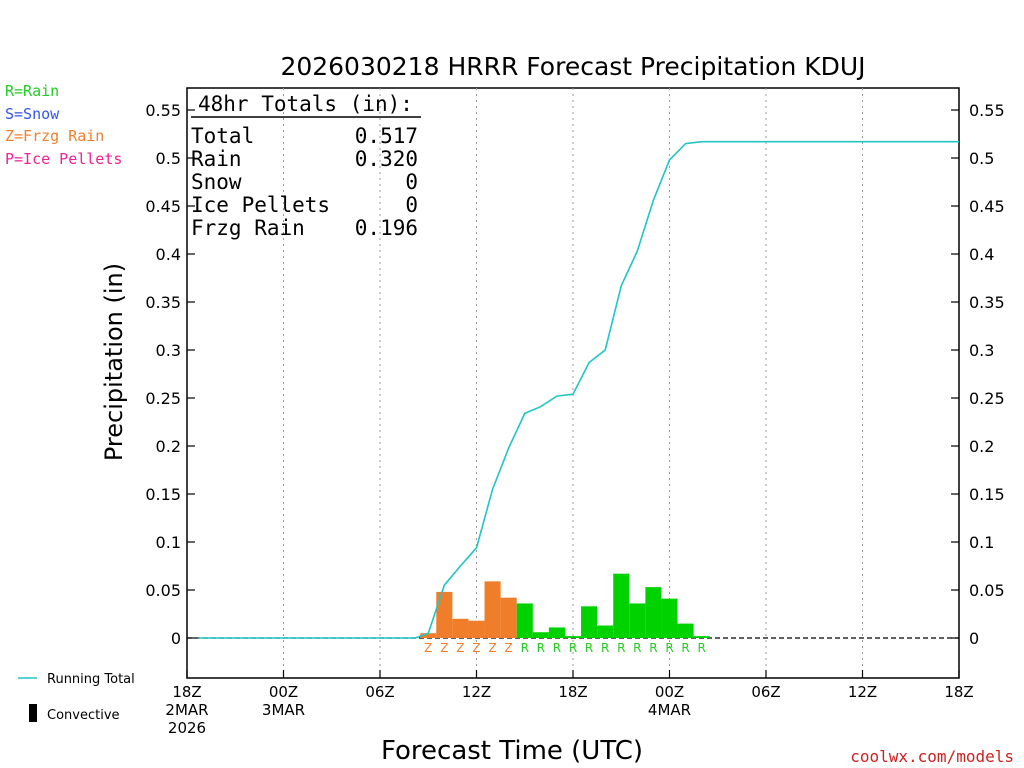 The image size is (1024, 768). I want to click on y-tick-label-right: 0, so click(974, 638).